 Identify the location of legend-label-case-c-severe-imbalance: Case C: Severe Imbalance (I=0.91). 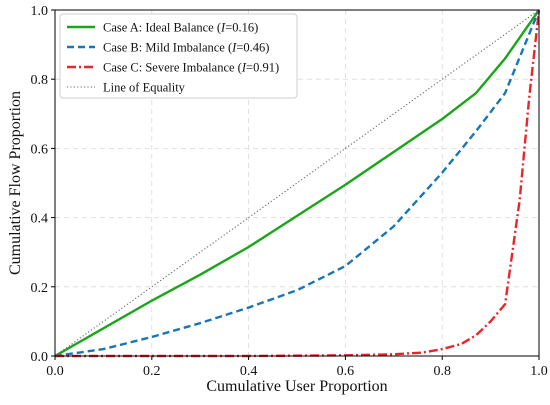
(191, 68).